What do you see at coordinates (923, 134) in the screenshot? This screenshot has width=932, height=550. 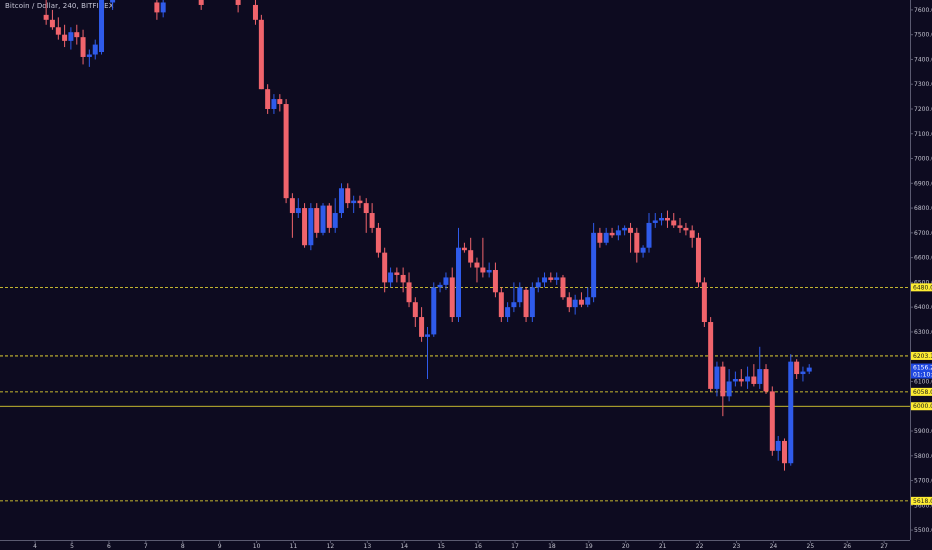 I see `y-tick-label: 7100.0` at bounding box center [923, 134].